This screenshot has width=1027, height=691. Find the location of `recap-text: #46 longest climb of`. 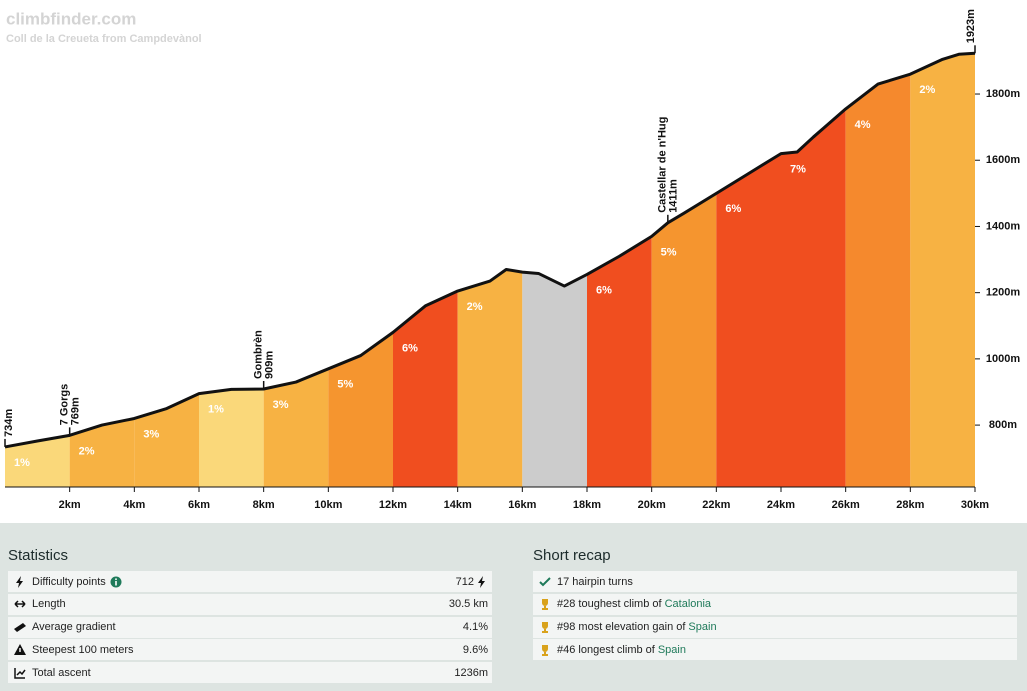

recap-text: #46 longest climb of is located at coordinates (606, 649).